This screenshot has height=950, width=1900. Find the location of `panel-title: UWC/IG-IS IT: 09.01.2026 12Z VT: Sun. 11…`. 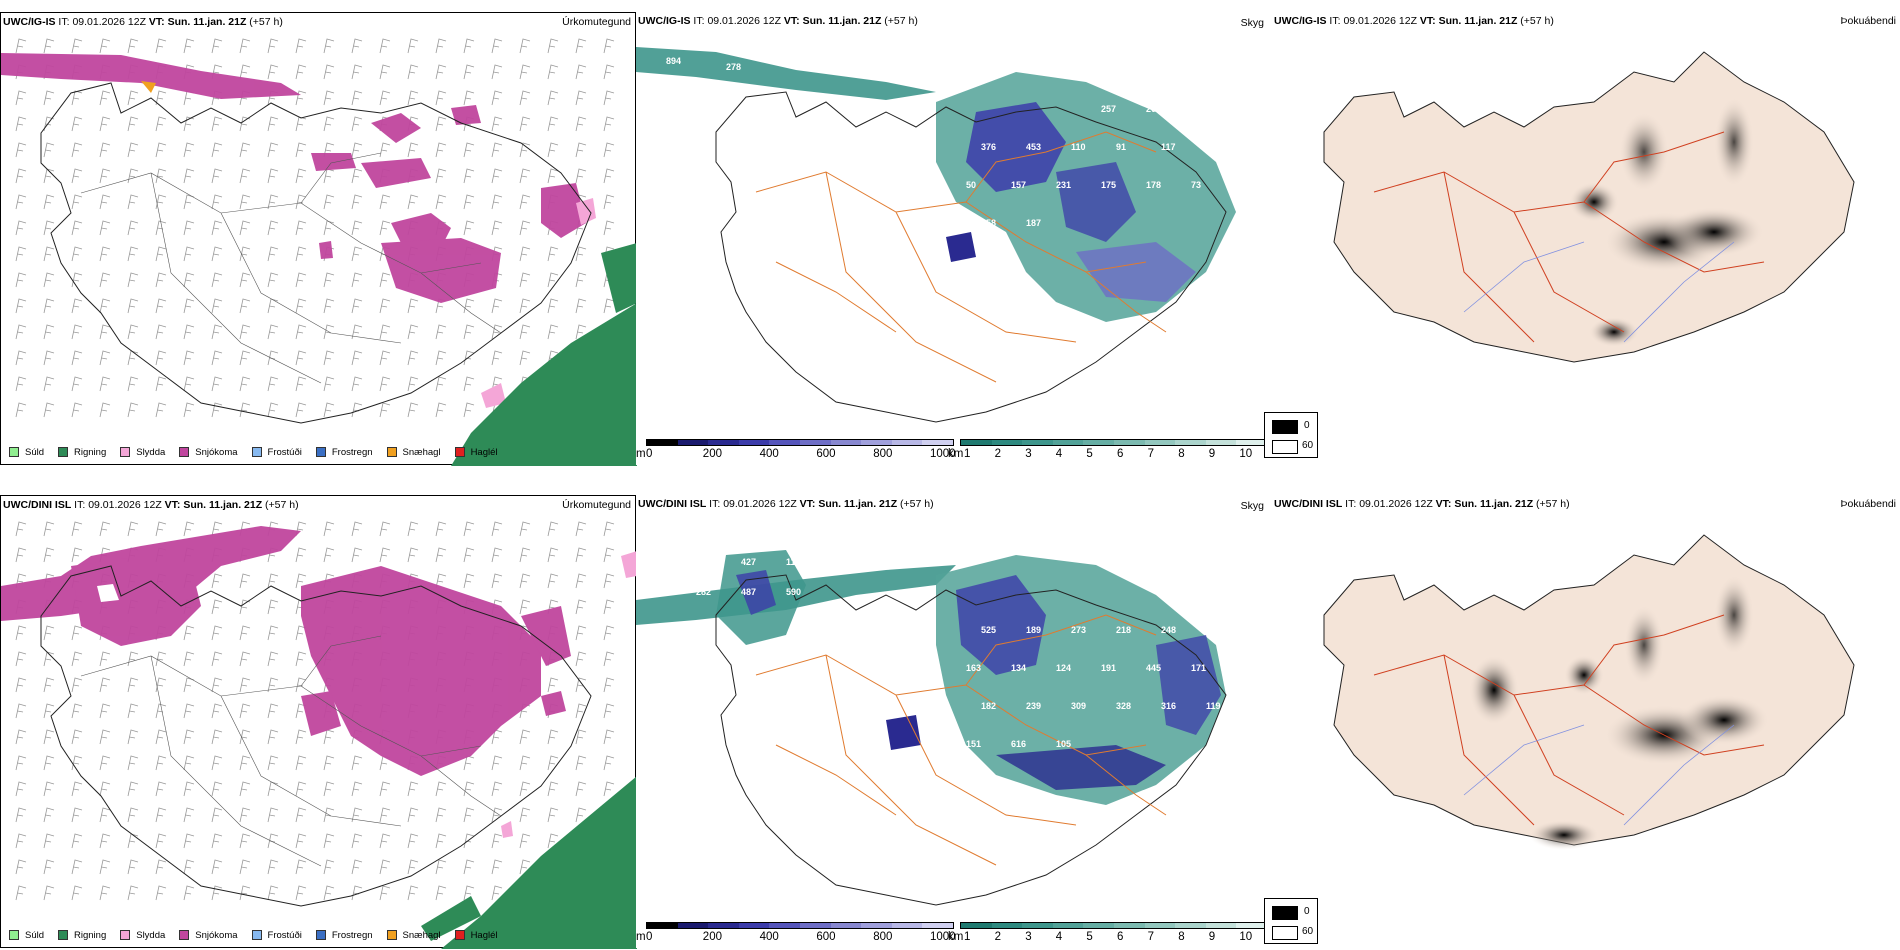

panel-title: UWC/IG-IS IT: 09.01.2026 12Z VT: Sun. 11… is located at coordinates (1414, 21).